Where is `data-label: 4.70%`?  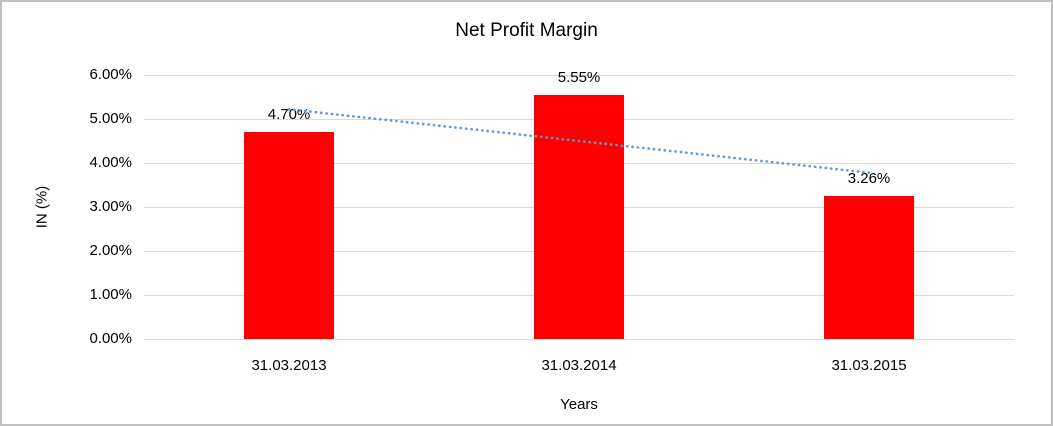
data-label: 4.70% is located at coordinates (289, 115).